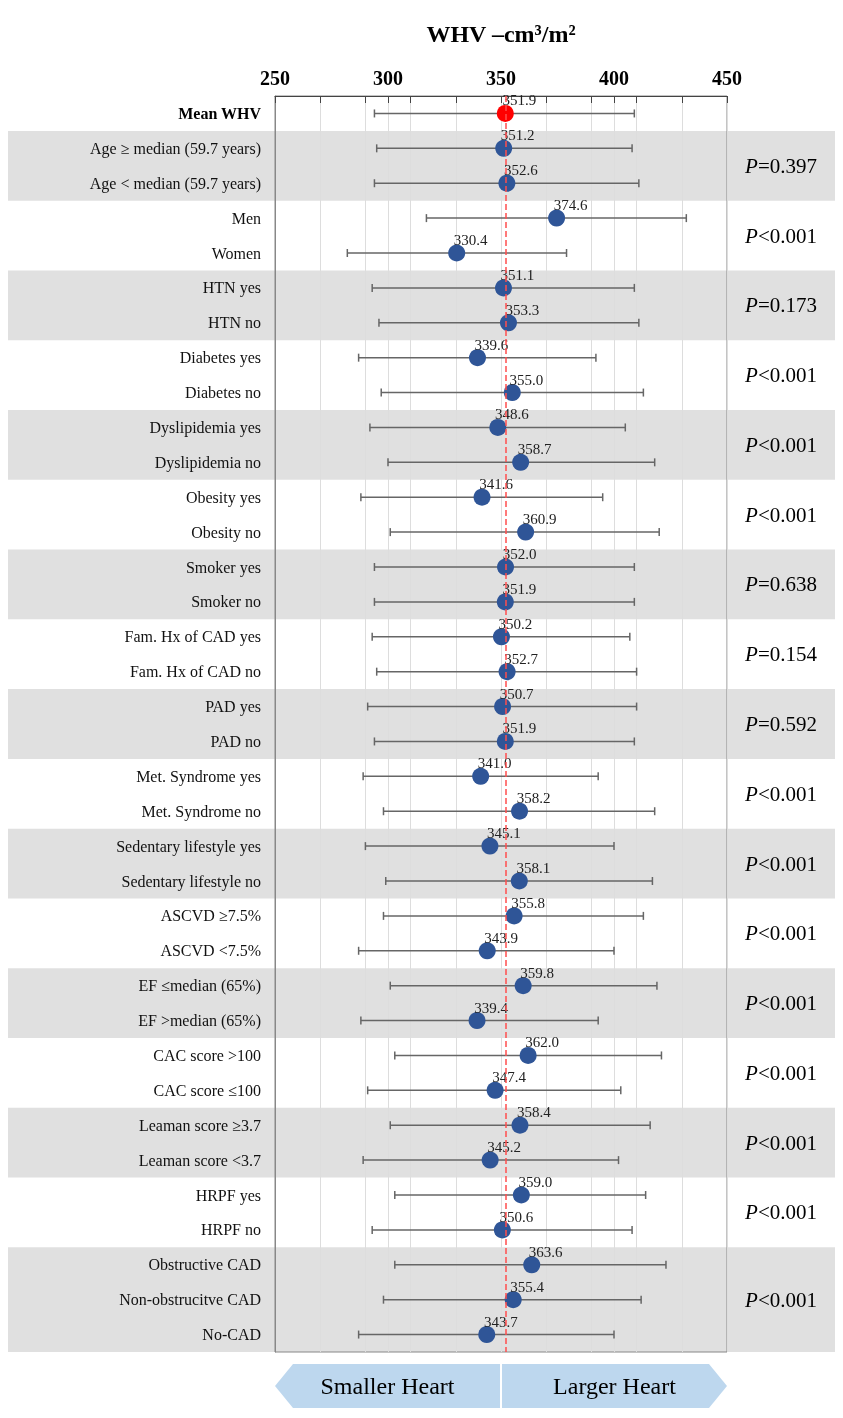 The height and width of the screenshot is (1418, 843). Describe the element at coordinates (220, 358) in the screenshot. I see `y-tick-label: Diabetes yes` at that location.